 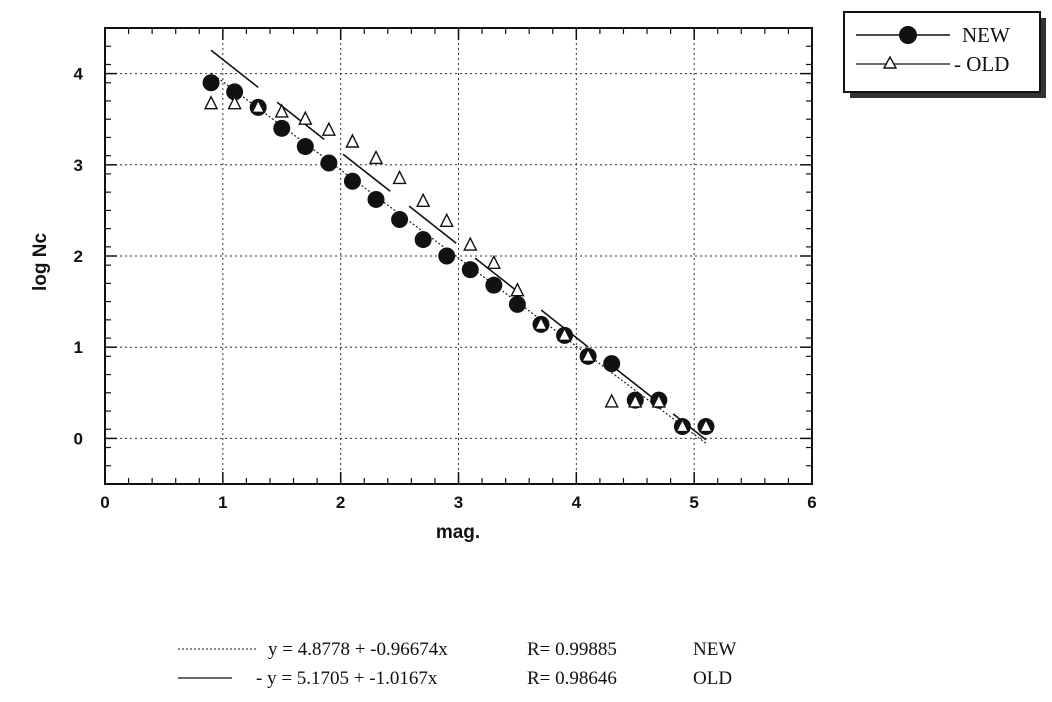 I want to click on x-tick-label: 6, so click(x=811, y=502).